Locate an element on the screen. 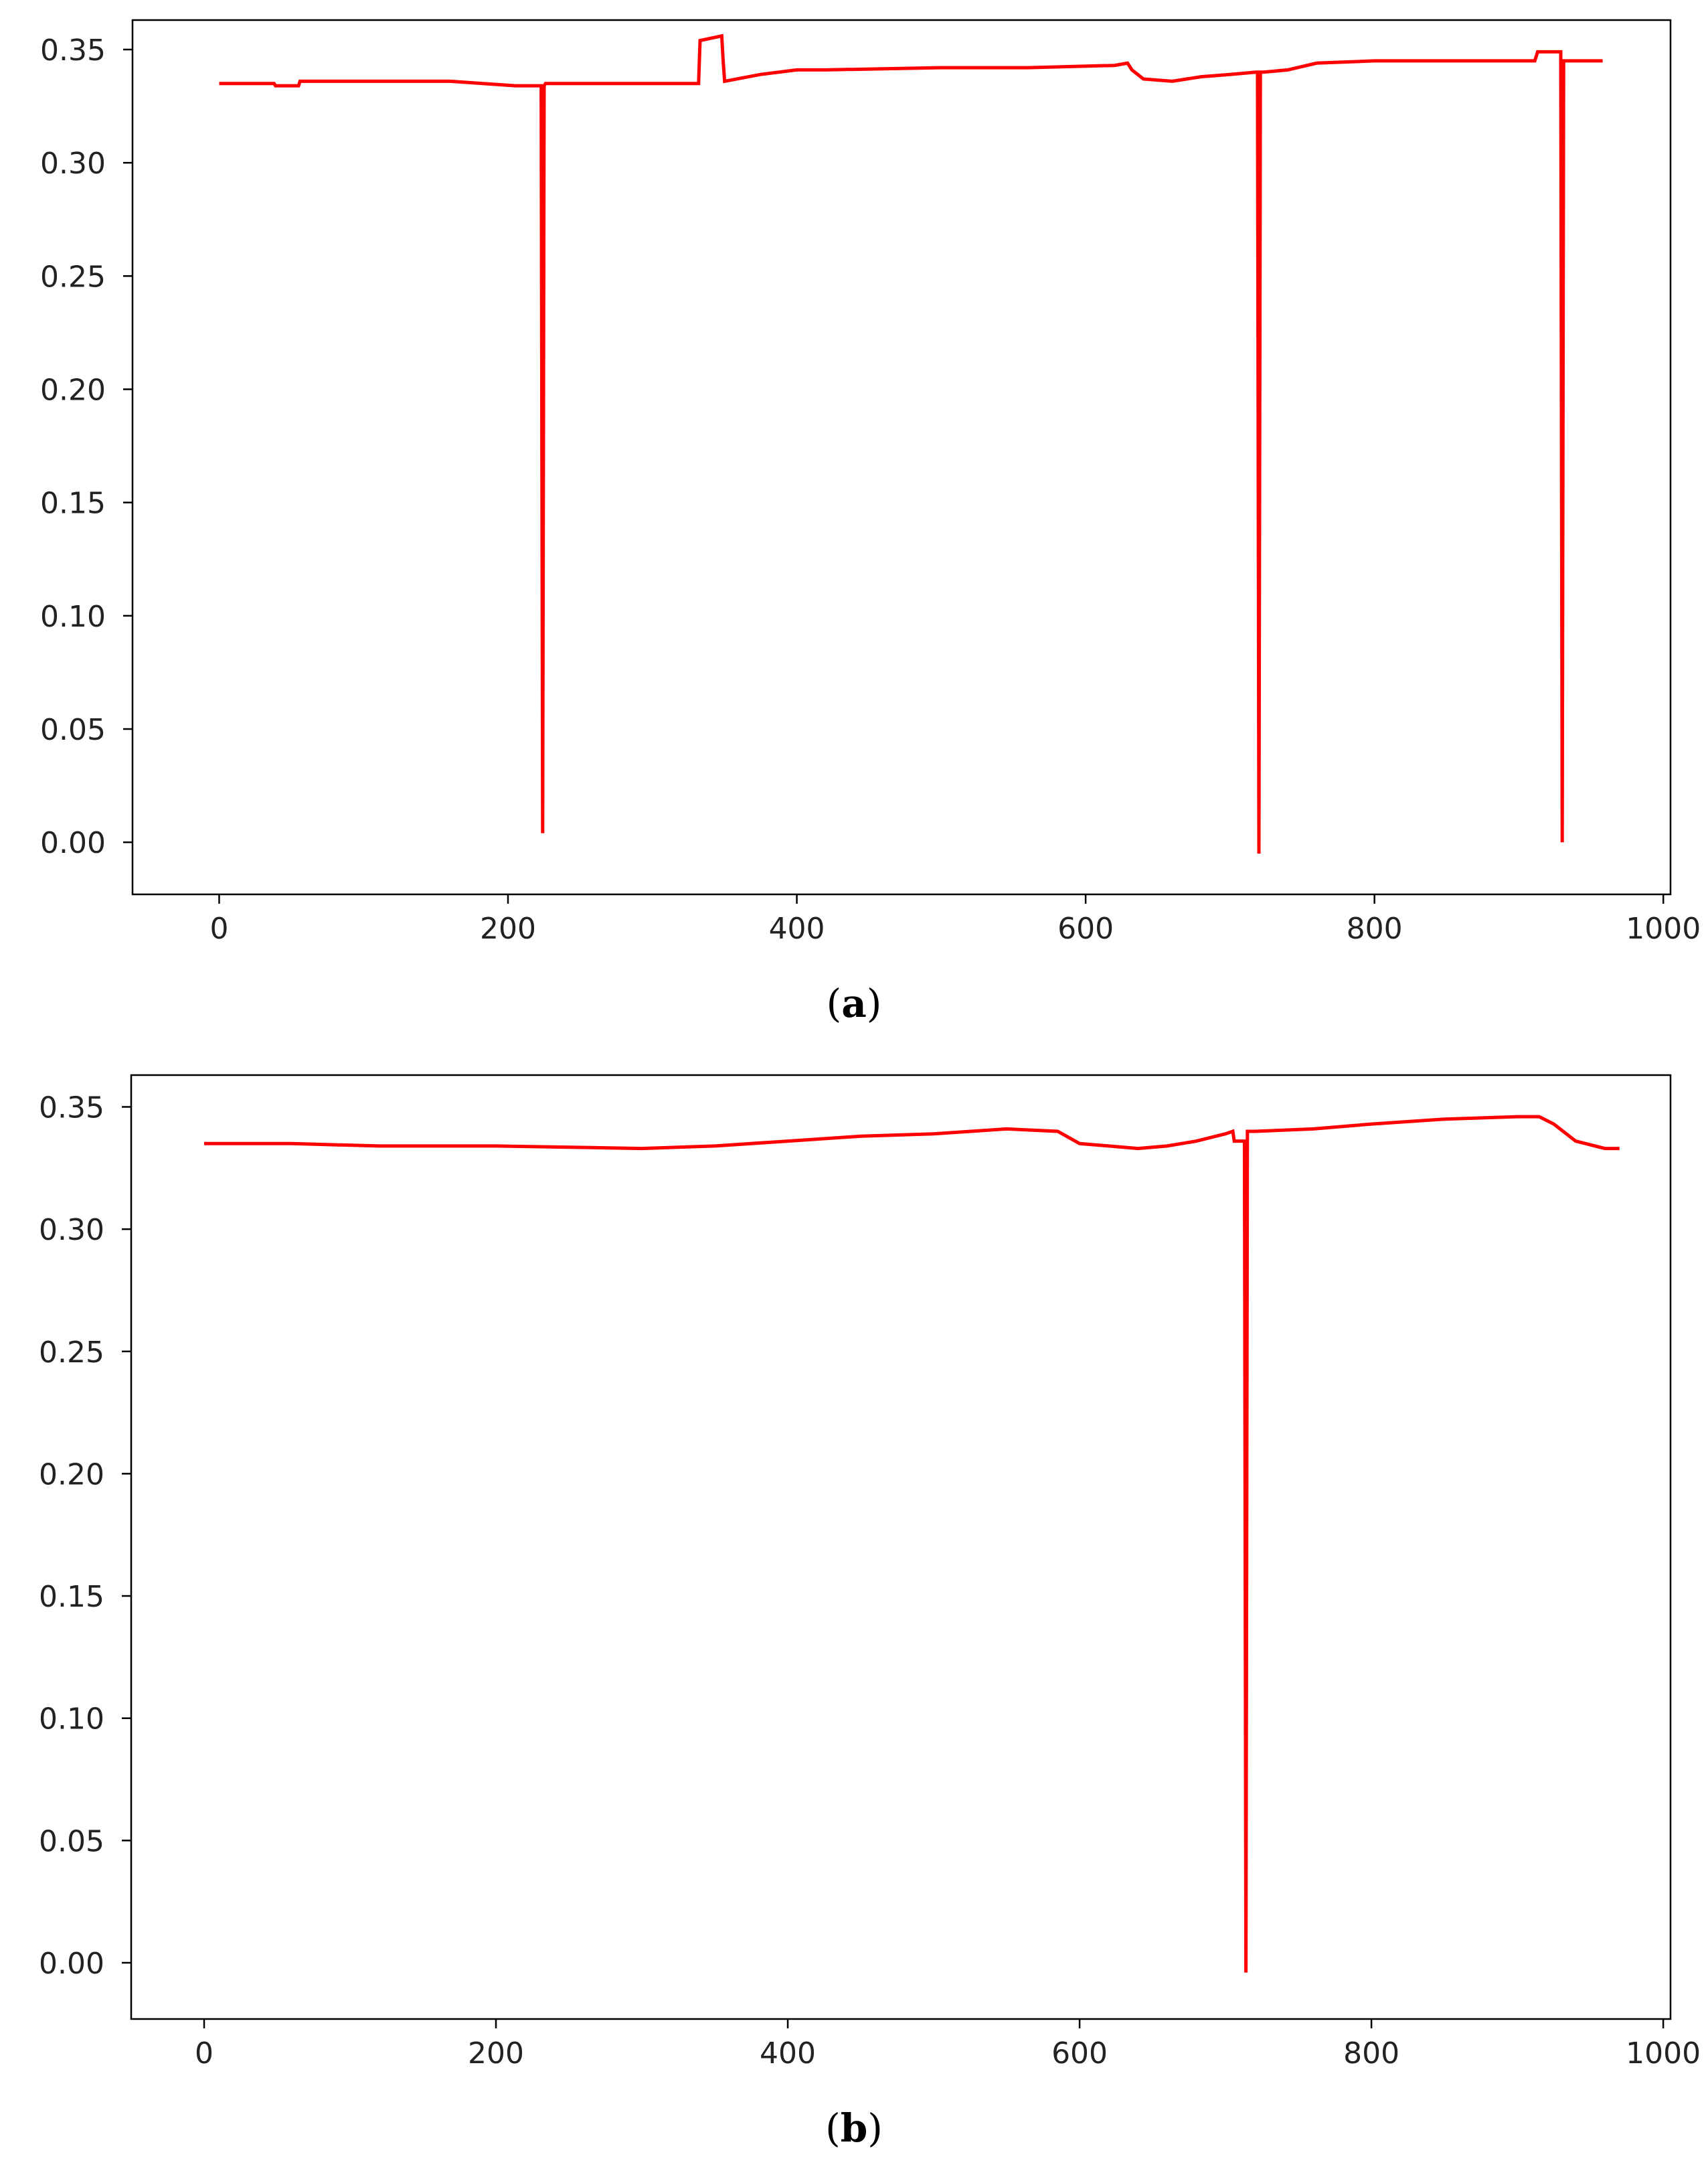  panel-caption-b: (b) is located at coordinates (854, 2128).